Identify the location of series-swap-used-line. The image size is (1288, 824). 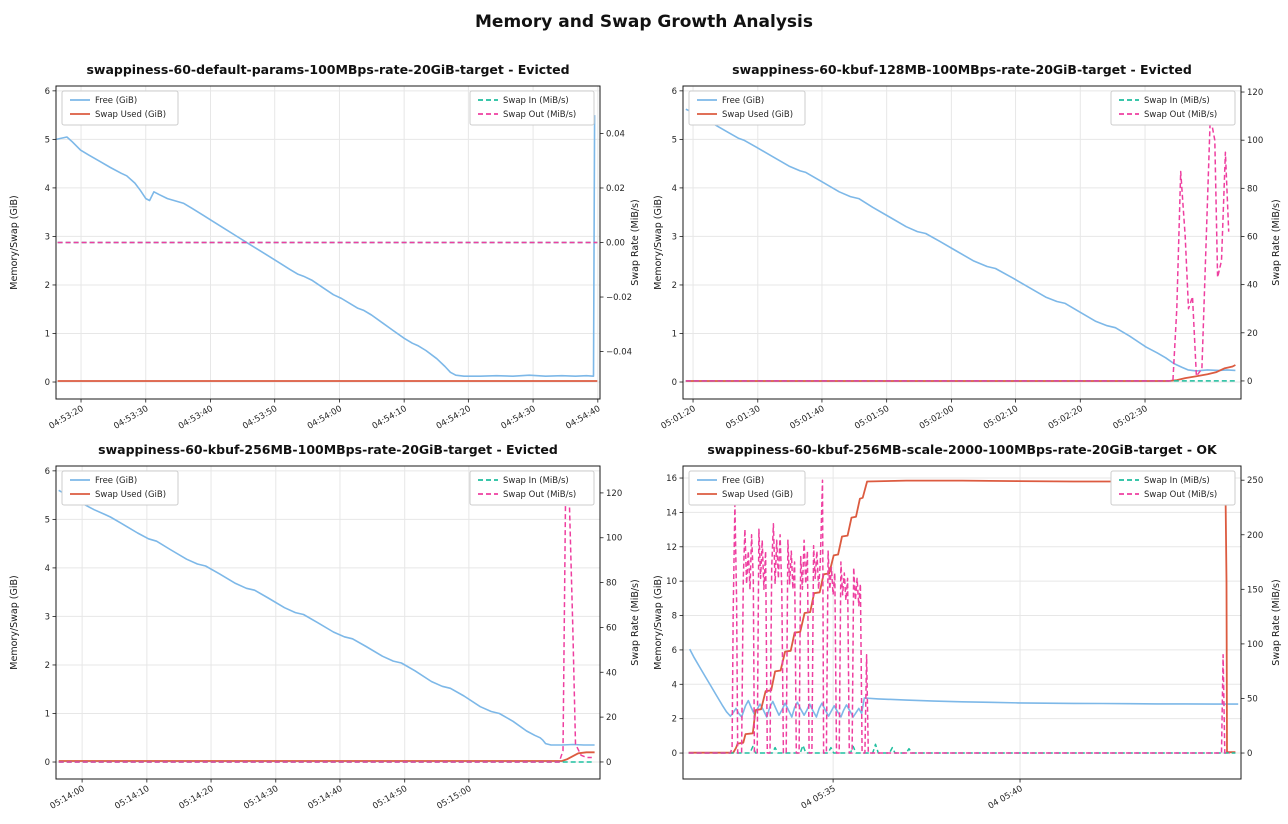
(326, 756).